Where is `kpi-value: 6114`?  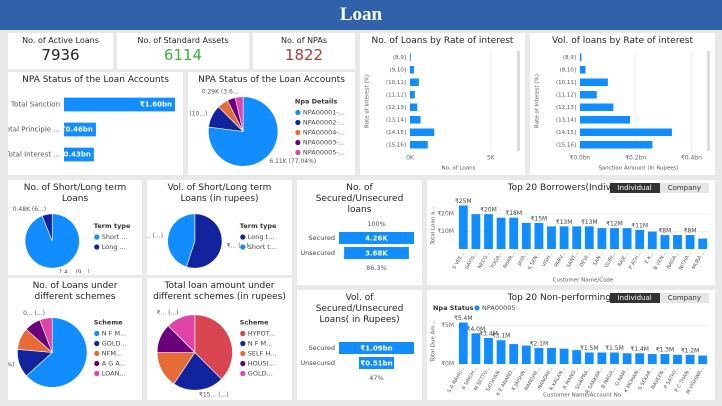 kpi-value: 6114 is located at coordinates (183, 55).